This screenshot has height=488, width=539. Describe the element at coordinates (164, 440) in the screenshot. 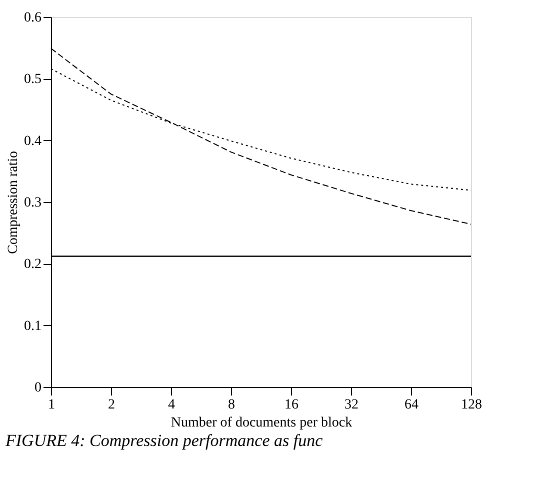

I see `caption: FIGURE 4: Compression performance as func` at that location.